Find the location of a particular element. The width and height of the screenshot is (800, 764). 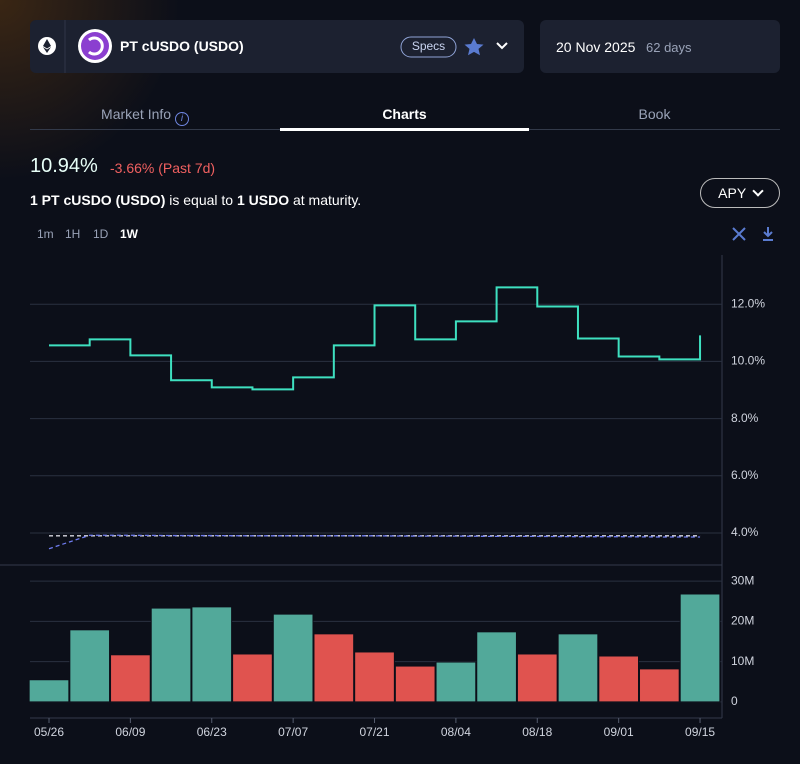

x-tick-label: 07/21 is located at coordinates (375, 732).